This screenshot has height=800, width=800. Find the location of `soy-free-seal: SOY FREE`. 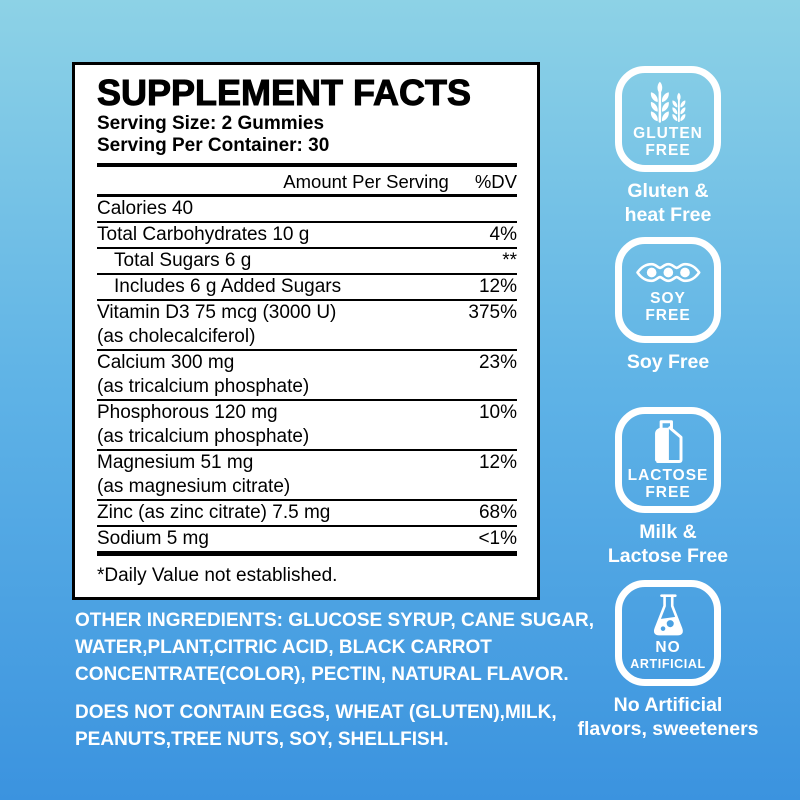

soy-free-seal: SOY FREE is located at coordinates (668, 290).